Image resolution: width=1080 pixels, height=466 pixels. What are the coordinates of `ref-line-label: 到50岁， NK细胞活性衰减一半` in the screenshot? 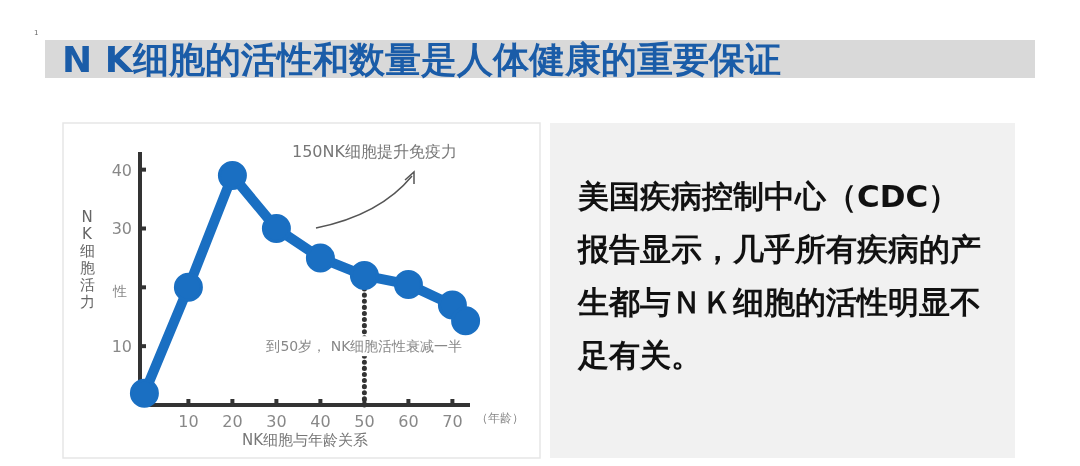 It's located at (364, 346).